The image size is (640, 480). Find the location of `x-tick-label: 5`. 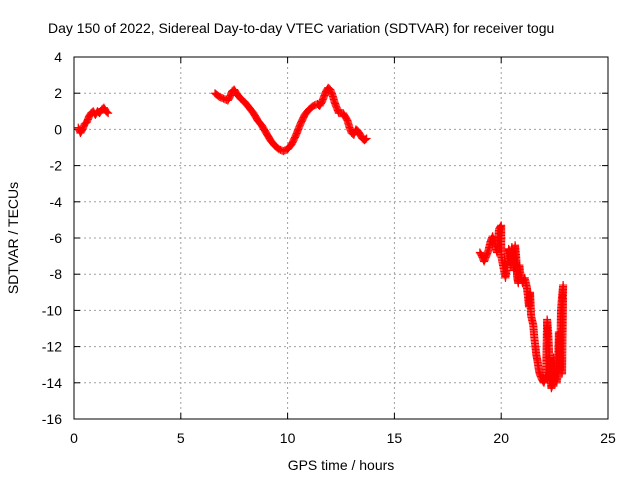

x-tick-label: 5 is located at coordinates (181, 438).